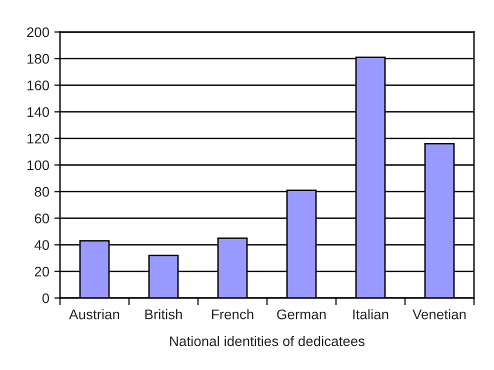 This screenshot has width=494, height=370. I want to click on x-tick-label: Italian, so click(370, 314).